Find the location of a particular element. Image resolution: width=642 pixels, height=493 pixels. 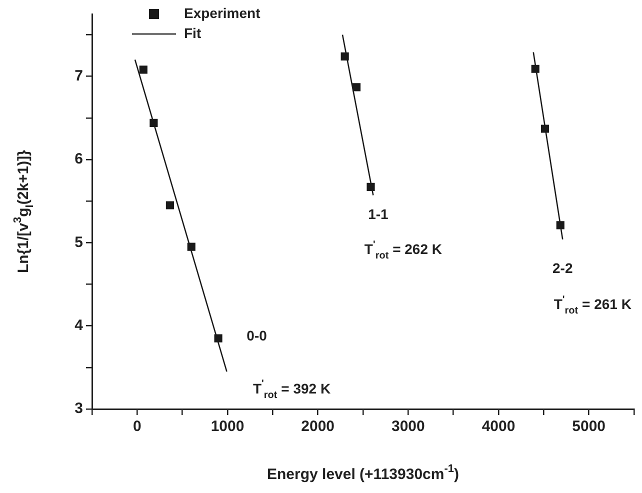

x-tick-label: 4000 is located at coordinates (499, 427).